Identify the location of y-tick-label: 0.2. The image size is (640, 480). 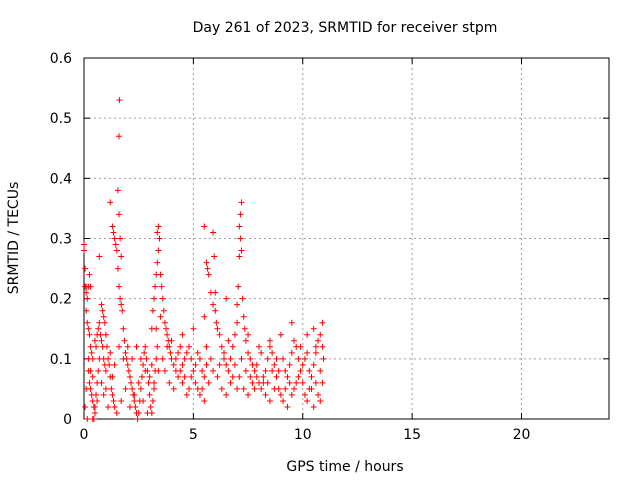
(61, 300).